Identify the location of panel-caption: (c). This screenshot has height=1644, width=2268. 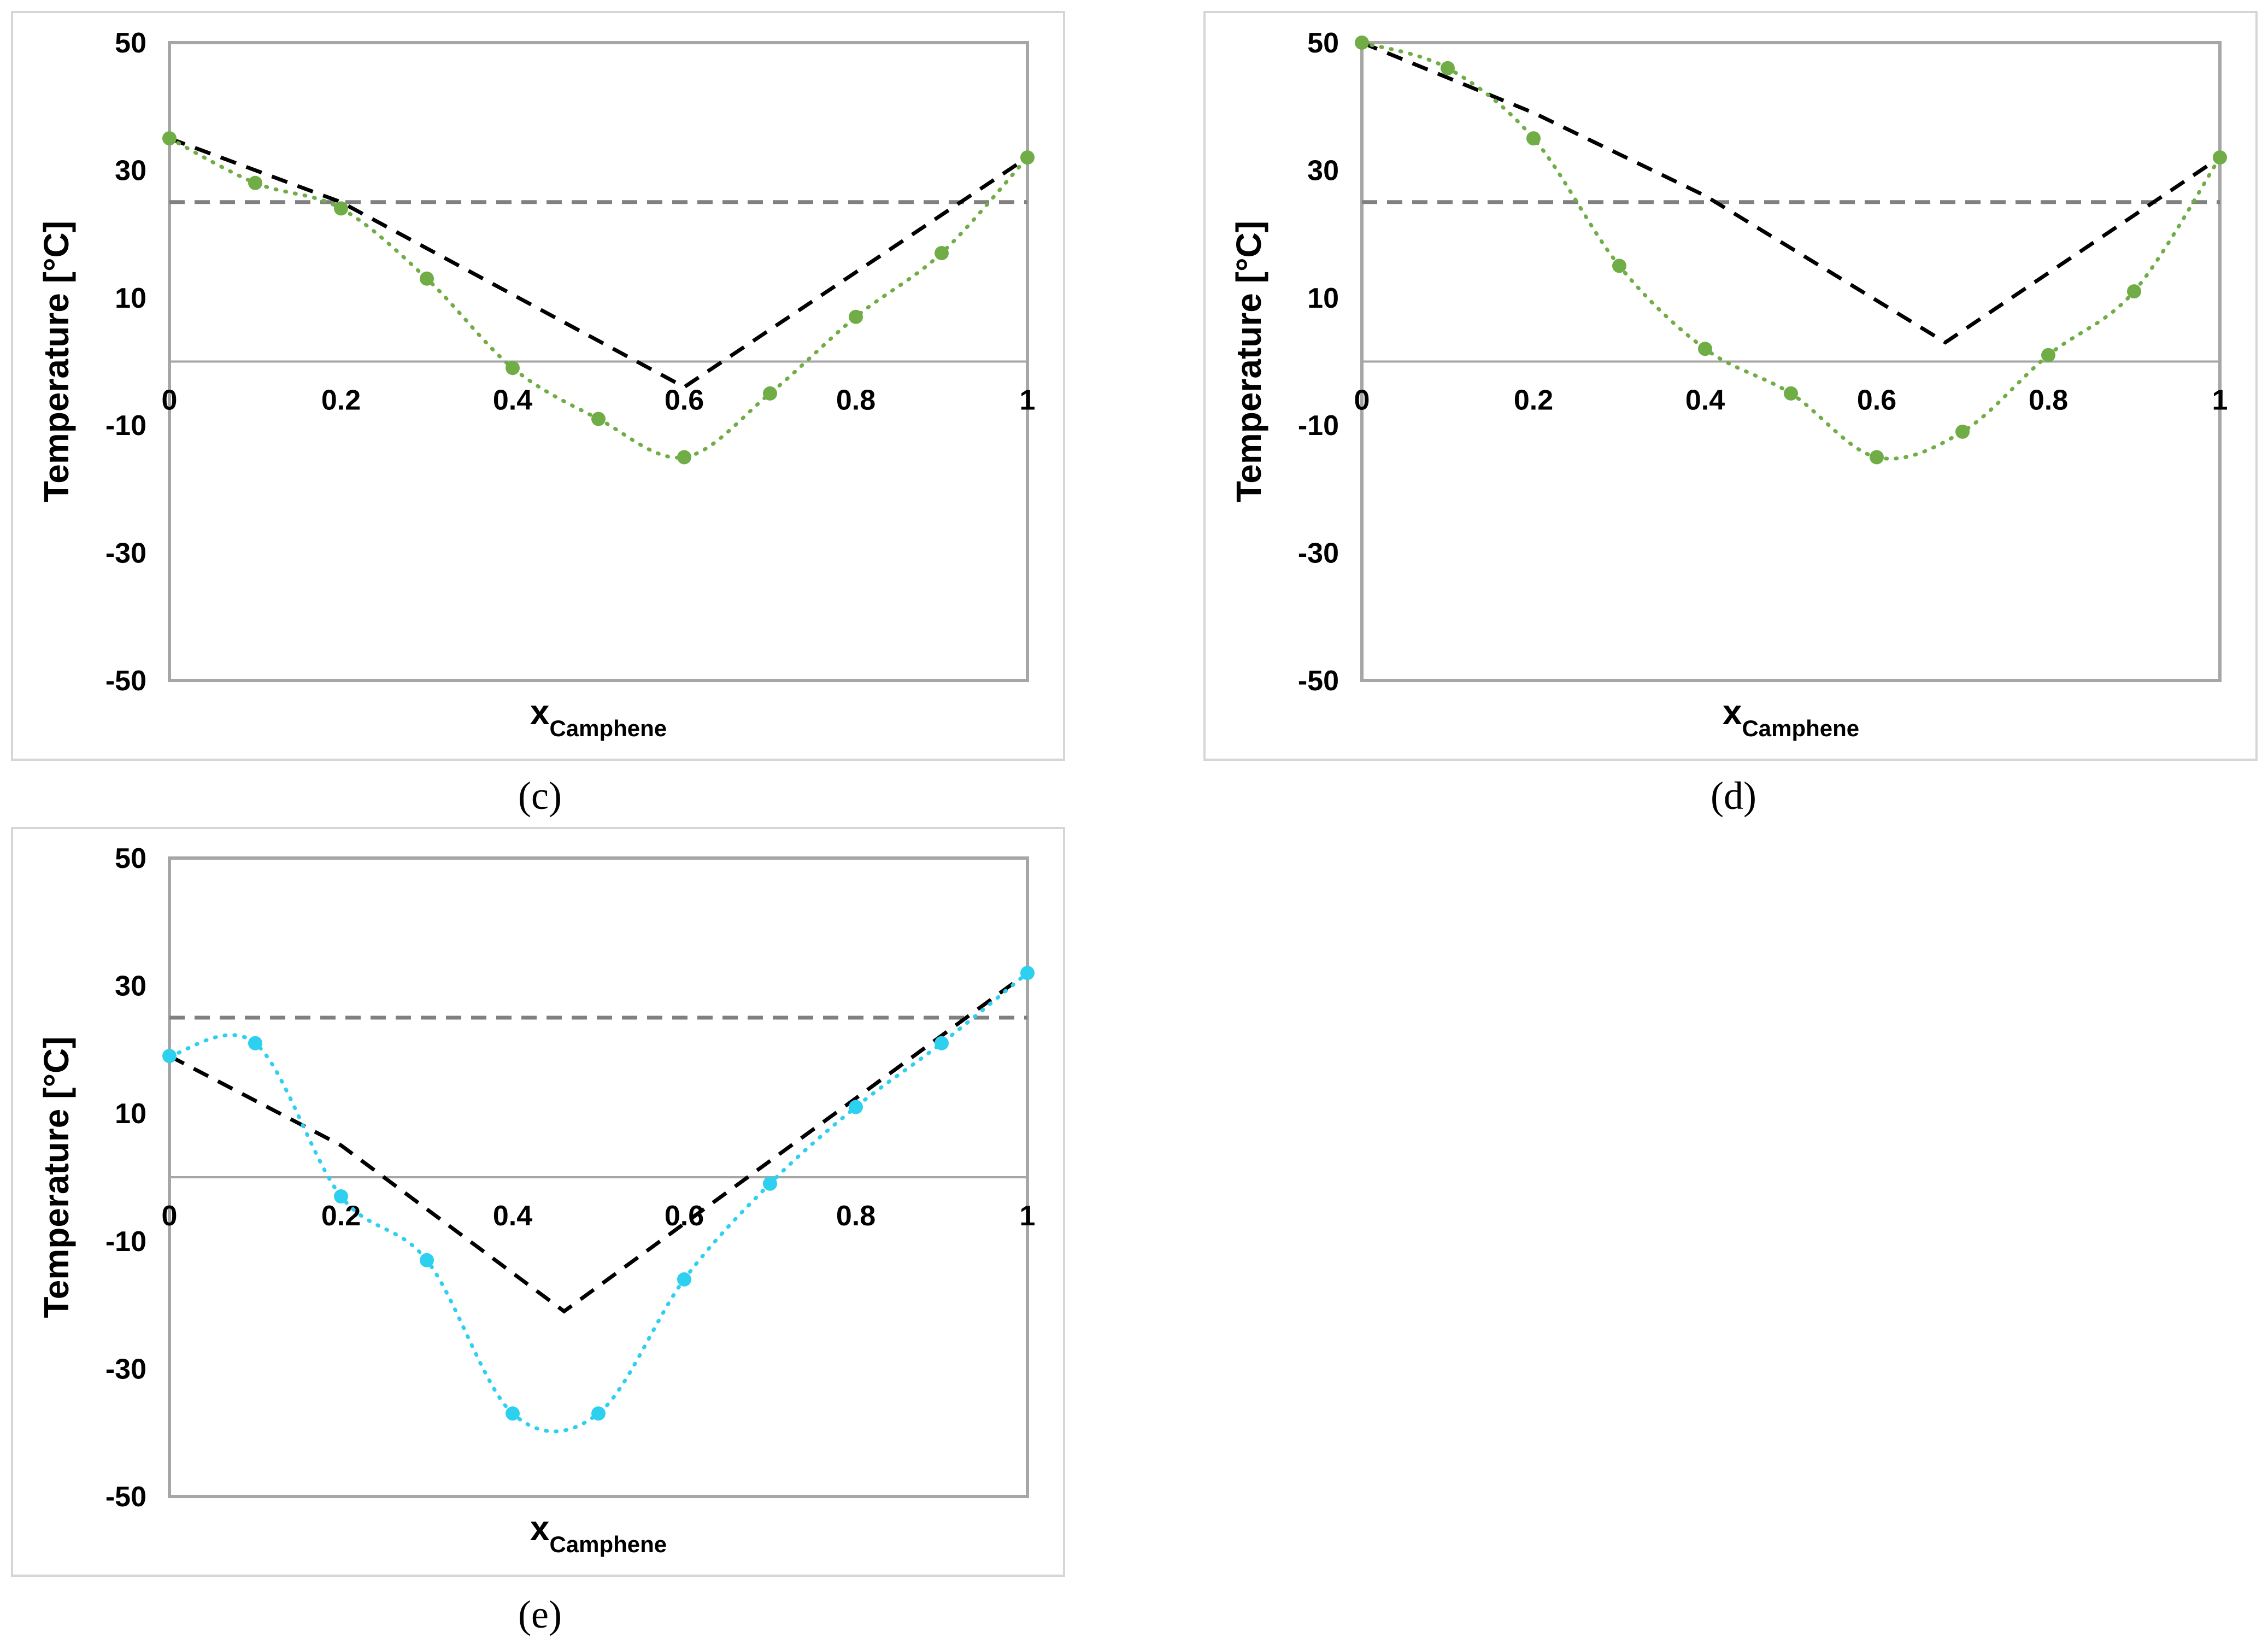
(540, 796).